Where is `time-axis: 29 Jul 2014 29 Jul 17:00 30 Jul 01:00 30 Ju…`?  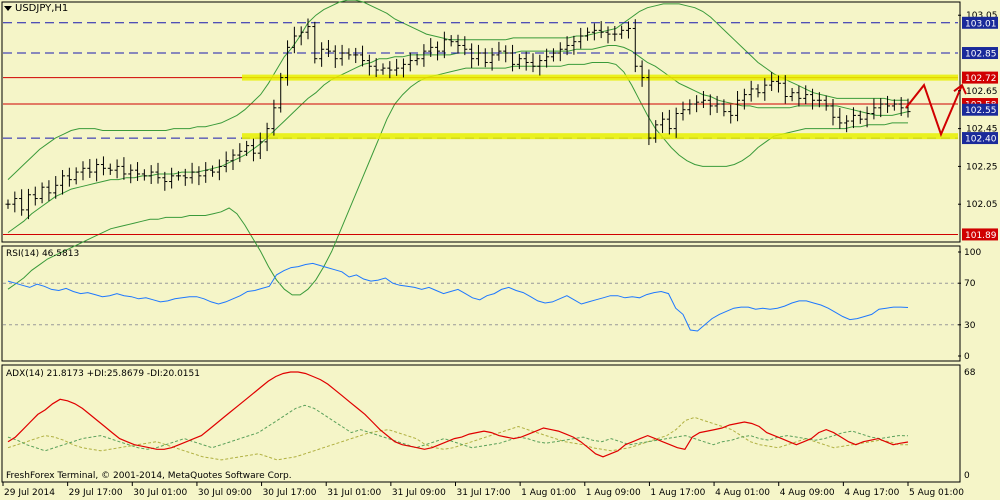
time-axis: 29 Jul 2014 29 Jul 17:00 30 Jul 01:00 30 Ju… is located at coordinates (483, 490).